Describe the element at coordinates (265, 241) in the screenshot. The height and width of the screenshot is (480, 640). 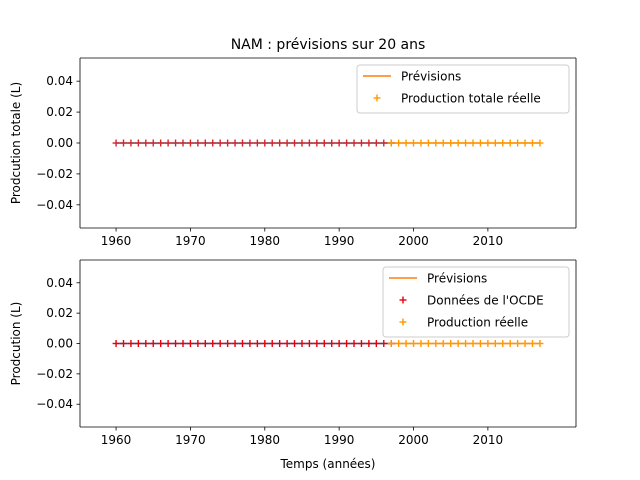
I see `x-tick-label: 1980` at that location.